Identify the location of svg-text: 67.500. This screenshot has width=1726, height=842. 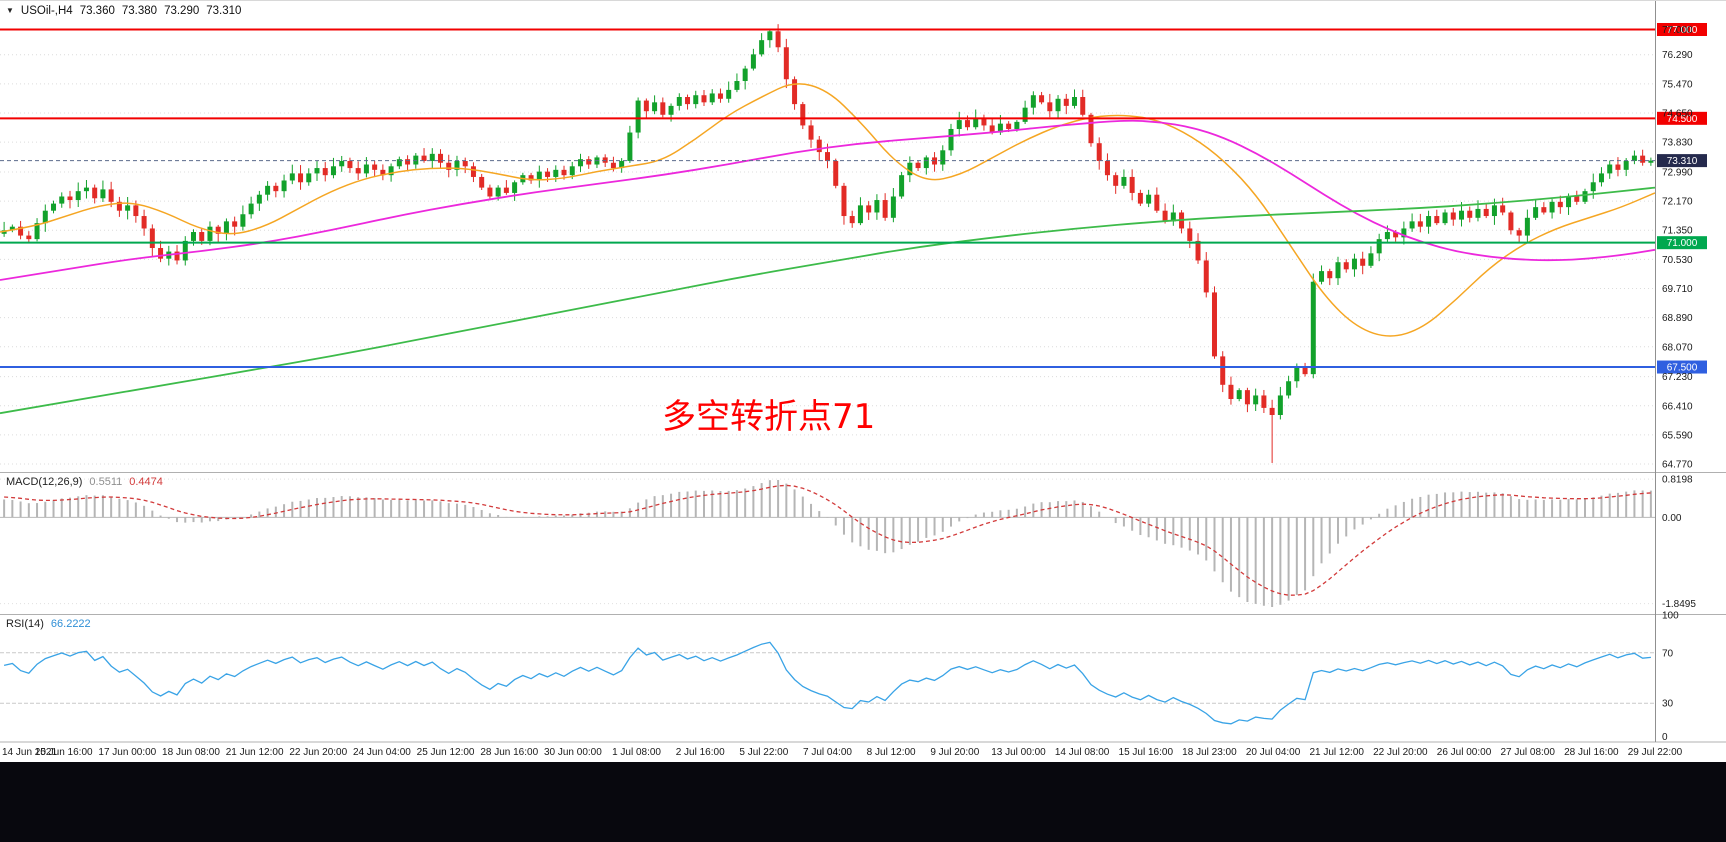
(1682, 368).